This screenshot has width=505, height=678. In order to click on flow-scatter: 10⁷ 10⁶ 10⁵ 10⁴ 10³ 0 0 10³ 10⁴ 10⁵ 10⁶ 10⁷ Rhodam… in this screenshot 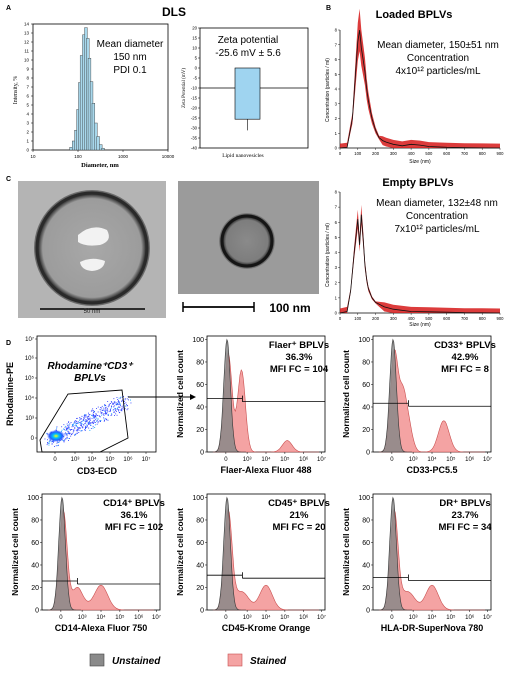, I will do `click(100, 405)`.